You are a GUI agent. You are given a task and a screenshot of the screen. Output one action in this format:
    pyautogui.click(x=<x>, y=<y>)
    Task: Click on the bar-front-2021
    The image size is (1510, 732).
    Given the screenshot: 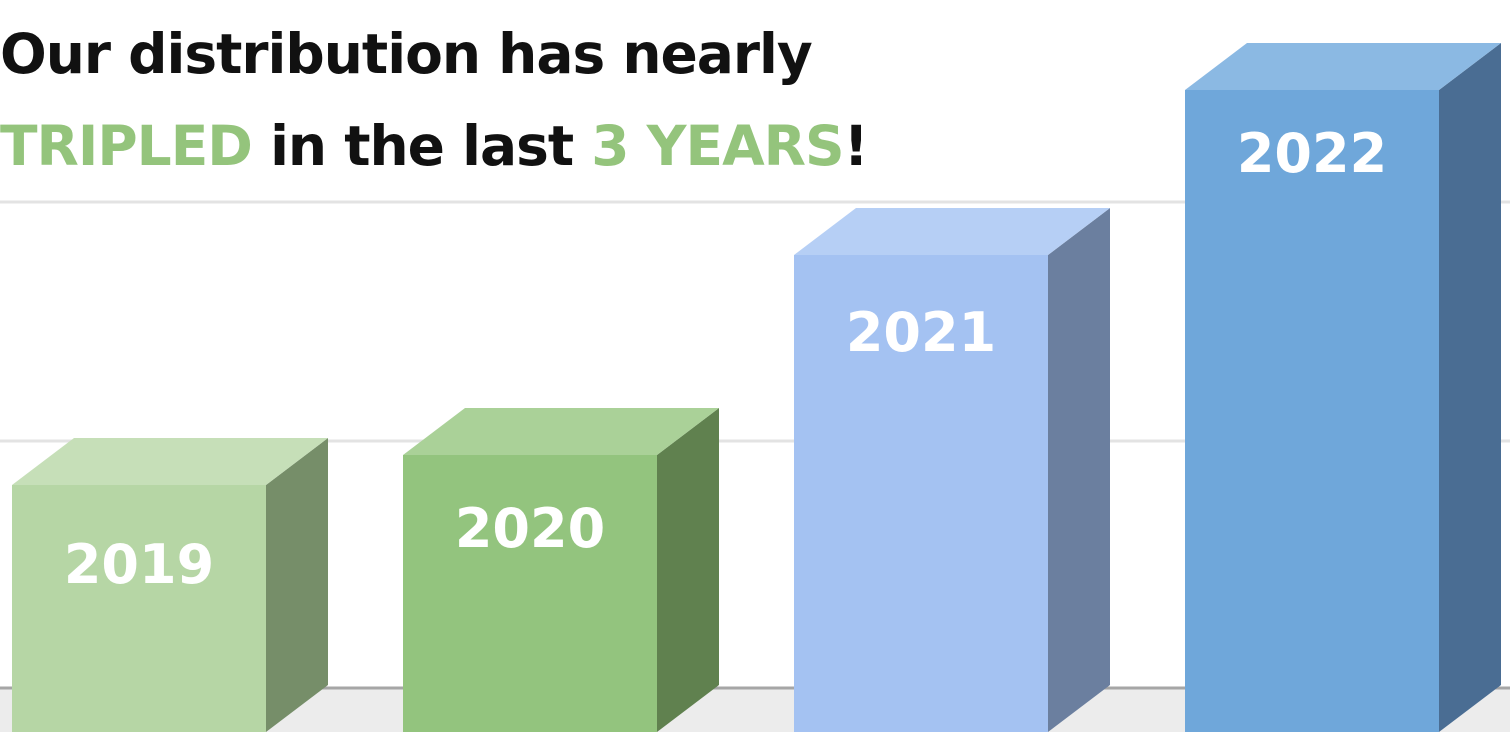 What is the action you would take?
    pyautogui.click(x=921, y=493)
    